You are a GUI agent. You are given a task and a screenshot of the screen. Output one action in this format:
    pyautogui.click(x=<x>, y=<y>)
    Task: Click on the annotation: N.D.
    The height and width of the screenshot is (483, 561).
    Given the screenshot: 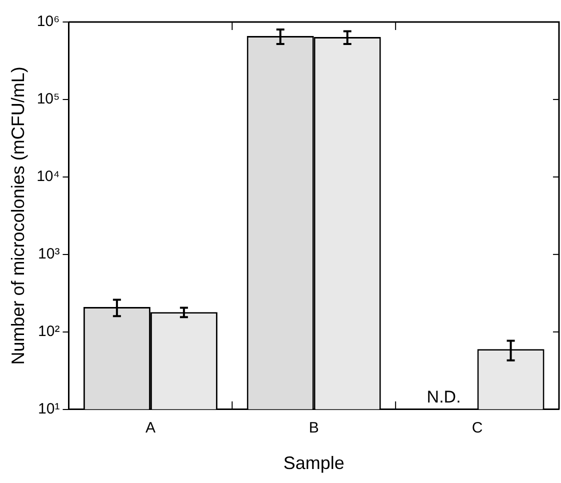 What is the action you would take?
    pyautogui.click(x=443, y=397)
    